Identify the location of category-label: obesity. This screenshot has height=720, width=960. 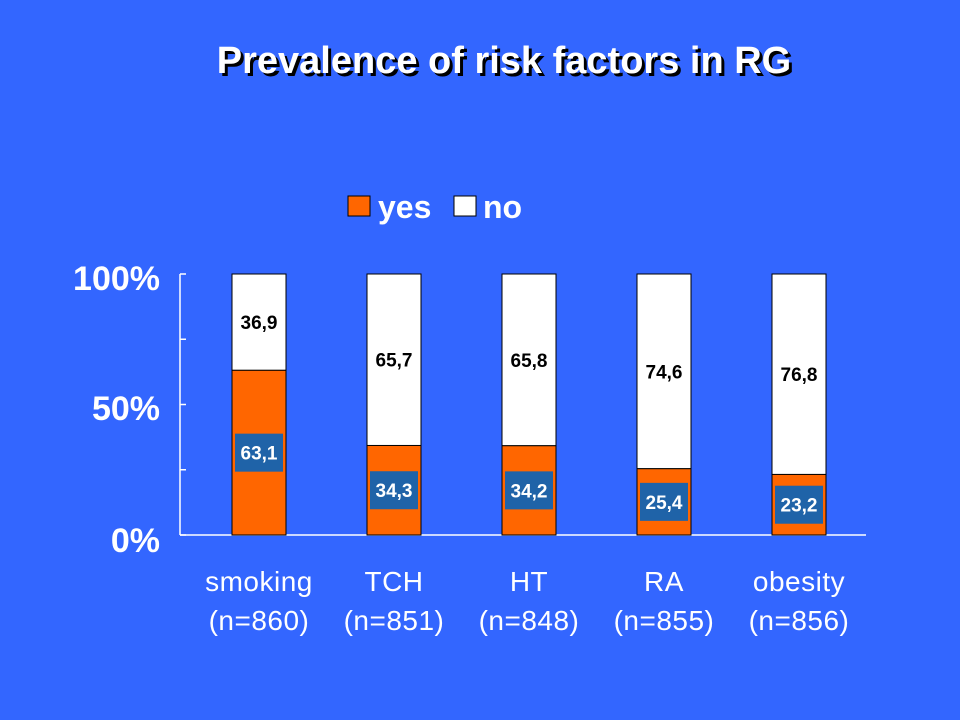
(799, 581).